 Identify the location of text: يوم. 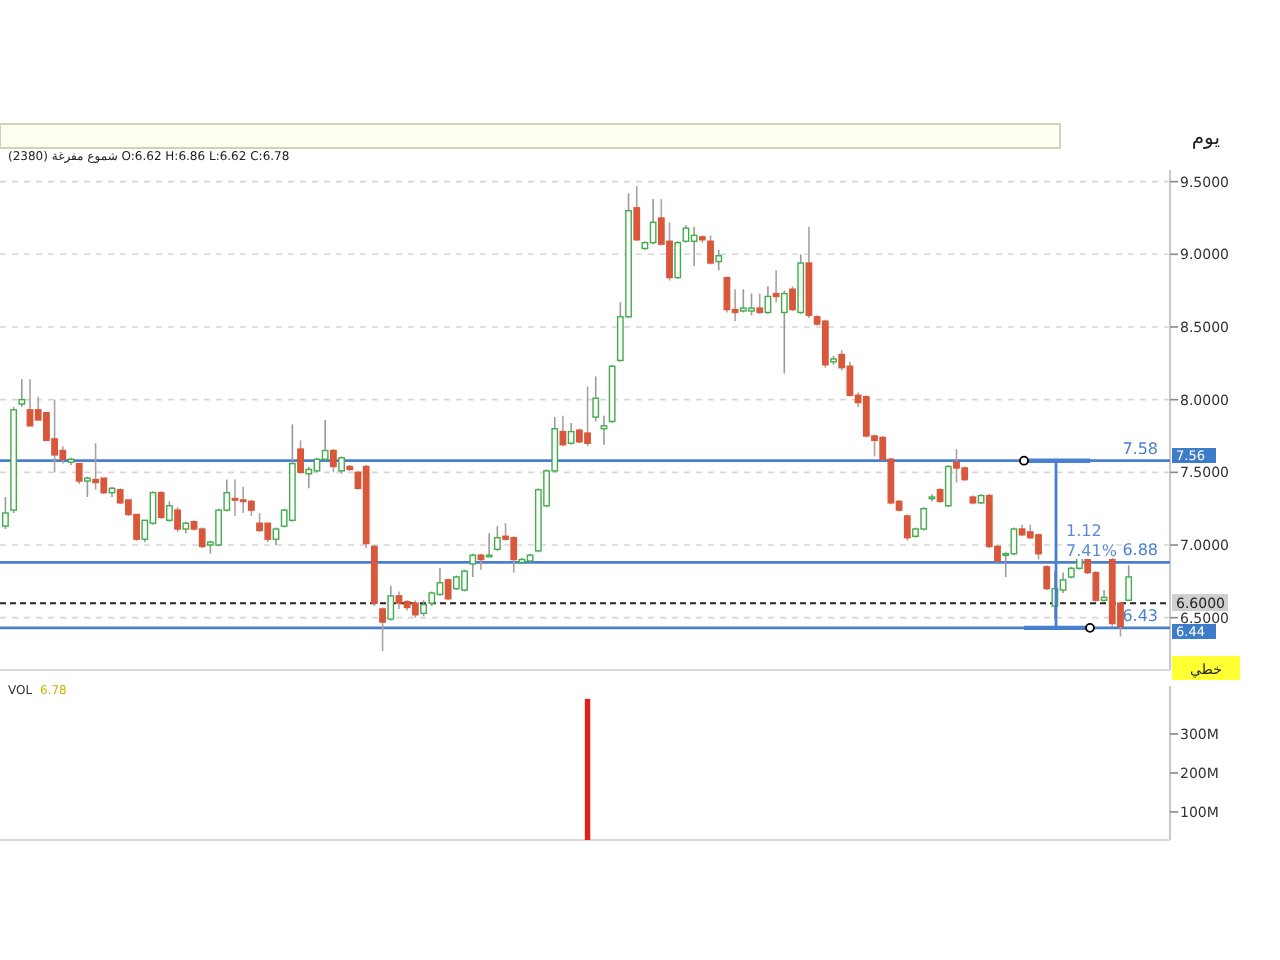
(1206, 139).